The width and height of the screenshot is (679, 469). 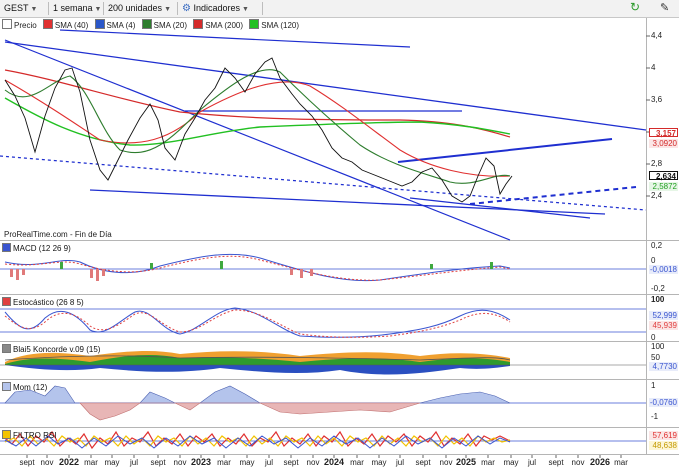 I want to click on indicators-button: ⚙ Indicadores ▼, so click(x=215, y=8).